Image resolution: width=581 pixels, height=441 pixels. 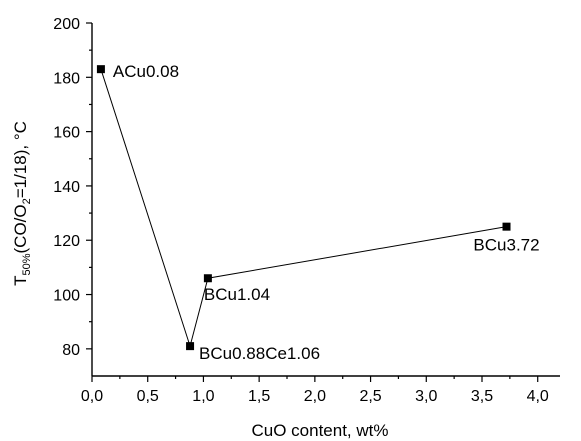 I want to click on y-tick-label: 180, so click(x=66, y=78).